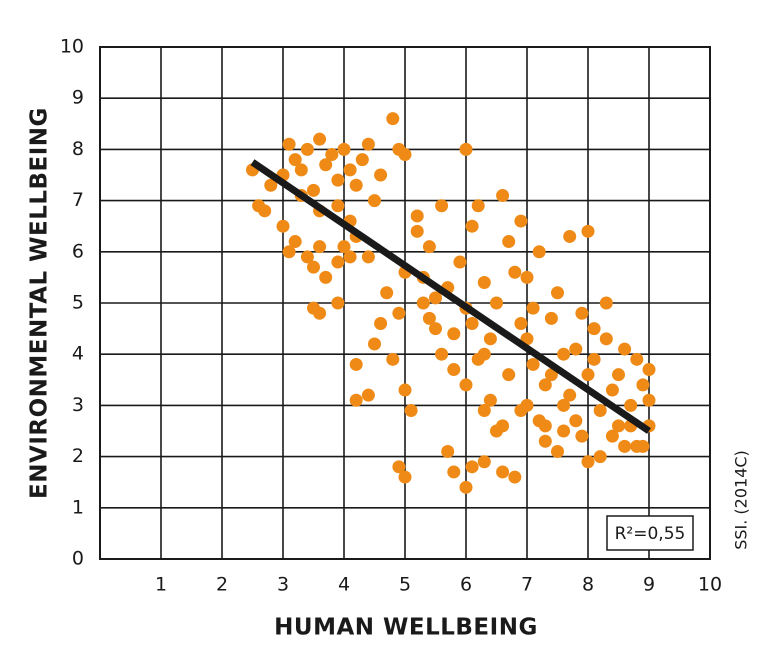 This screenshot has height=664, width=768. Describe the element at coordinates (710, 585) in the screenshot. I see `x-tick-label: 10` at that location.